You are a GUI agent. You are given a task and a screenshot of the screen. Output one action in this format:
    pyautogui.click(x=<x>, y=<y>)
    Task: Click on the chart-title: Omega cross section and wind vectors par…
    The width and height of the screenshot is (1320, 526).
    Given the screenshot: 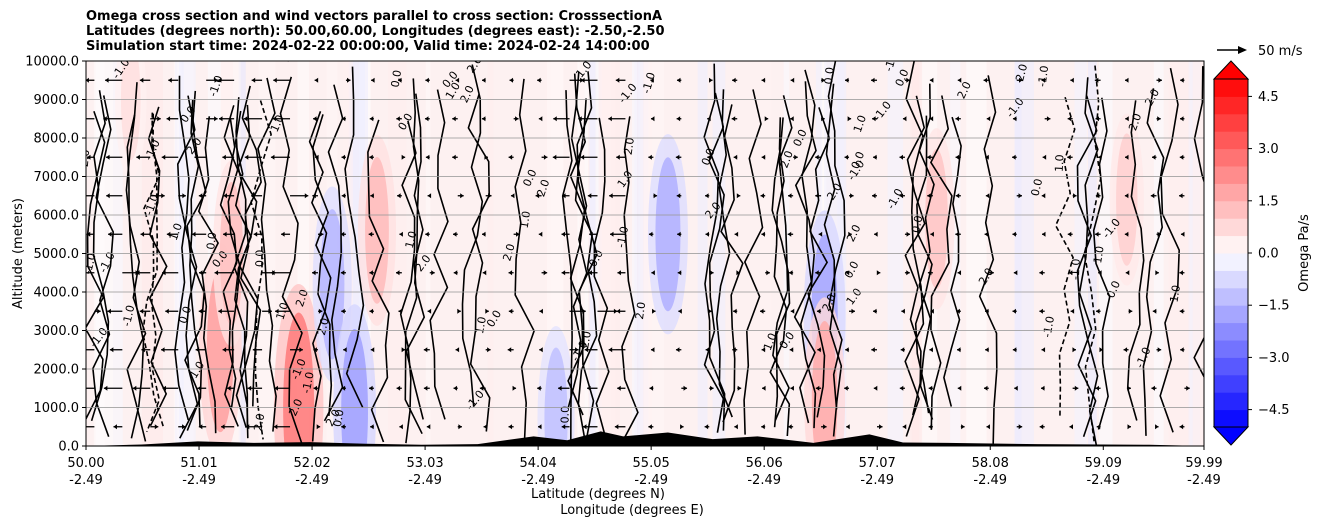 What is the action you would take?
    pyautogui.click(x=375, y=31)
    